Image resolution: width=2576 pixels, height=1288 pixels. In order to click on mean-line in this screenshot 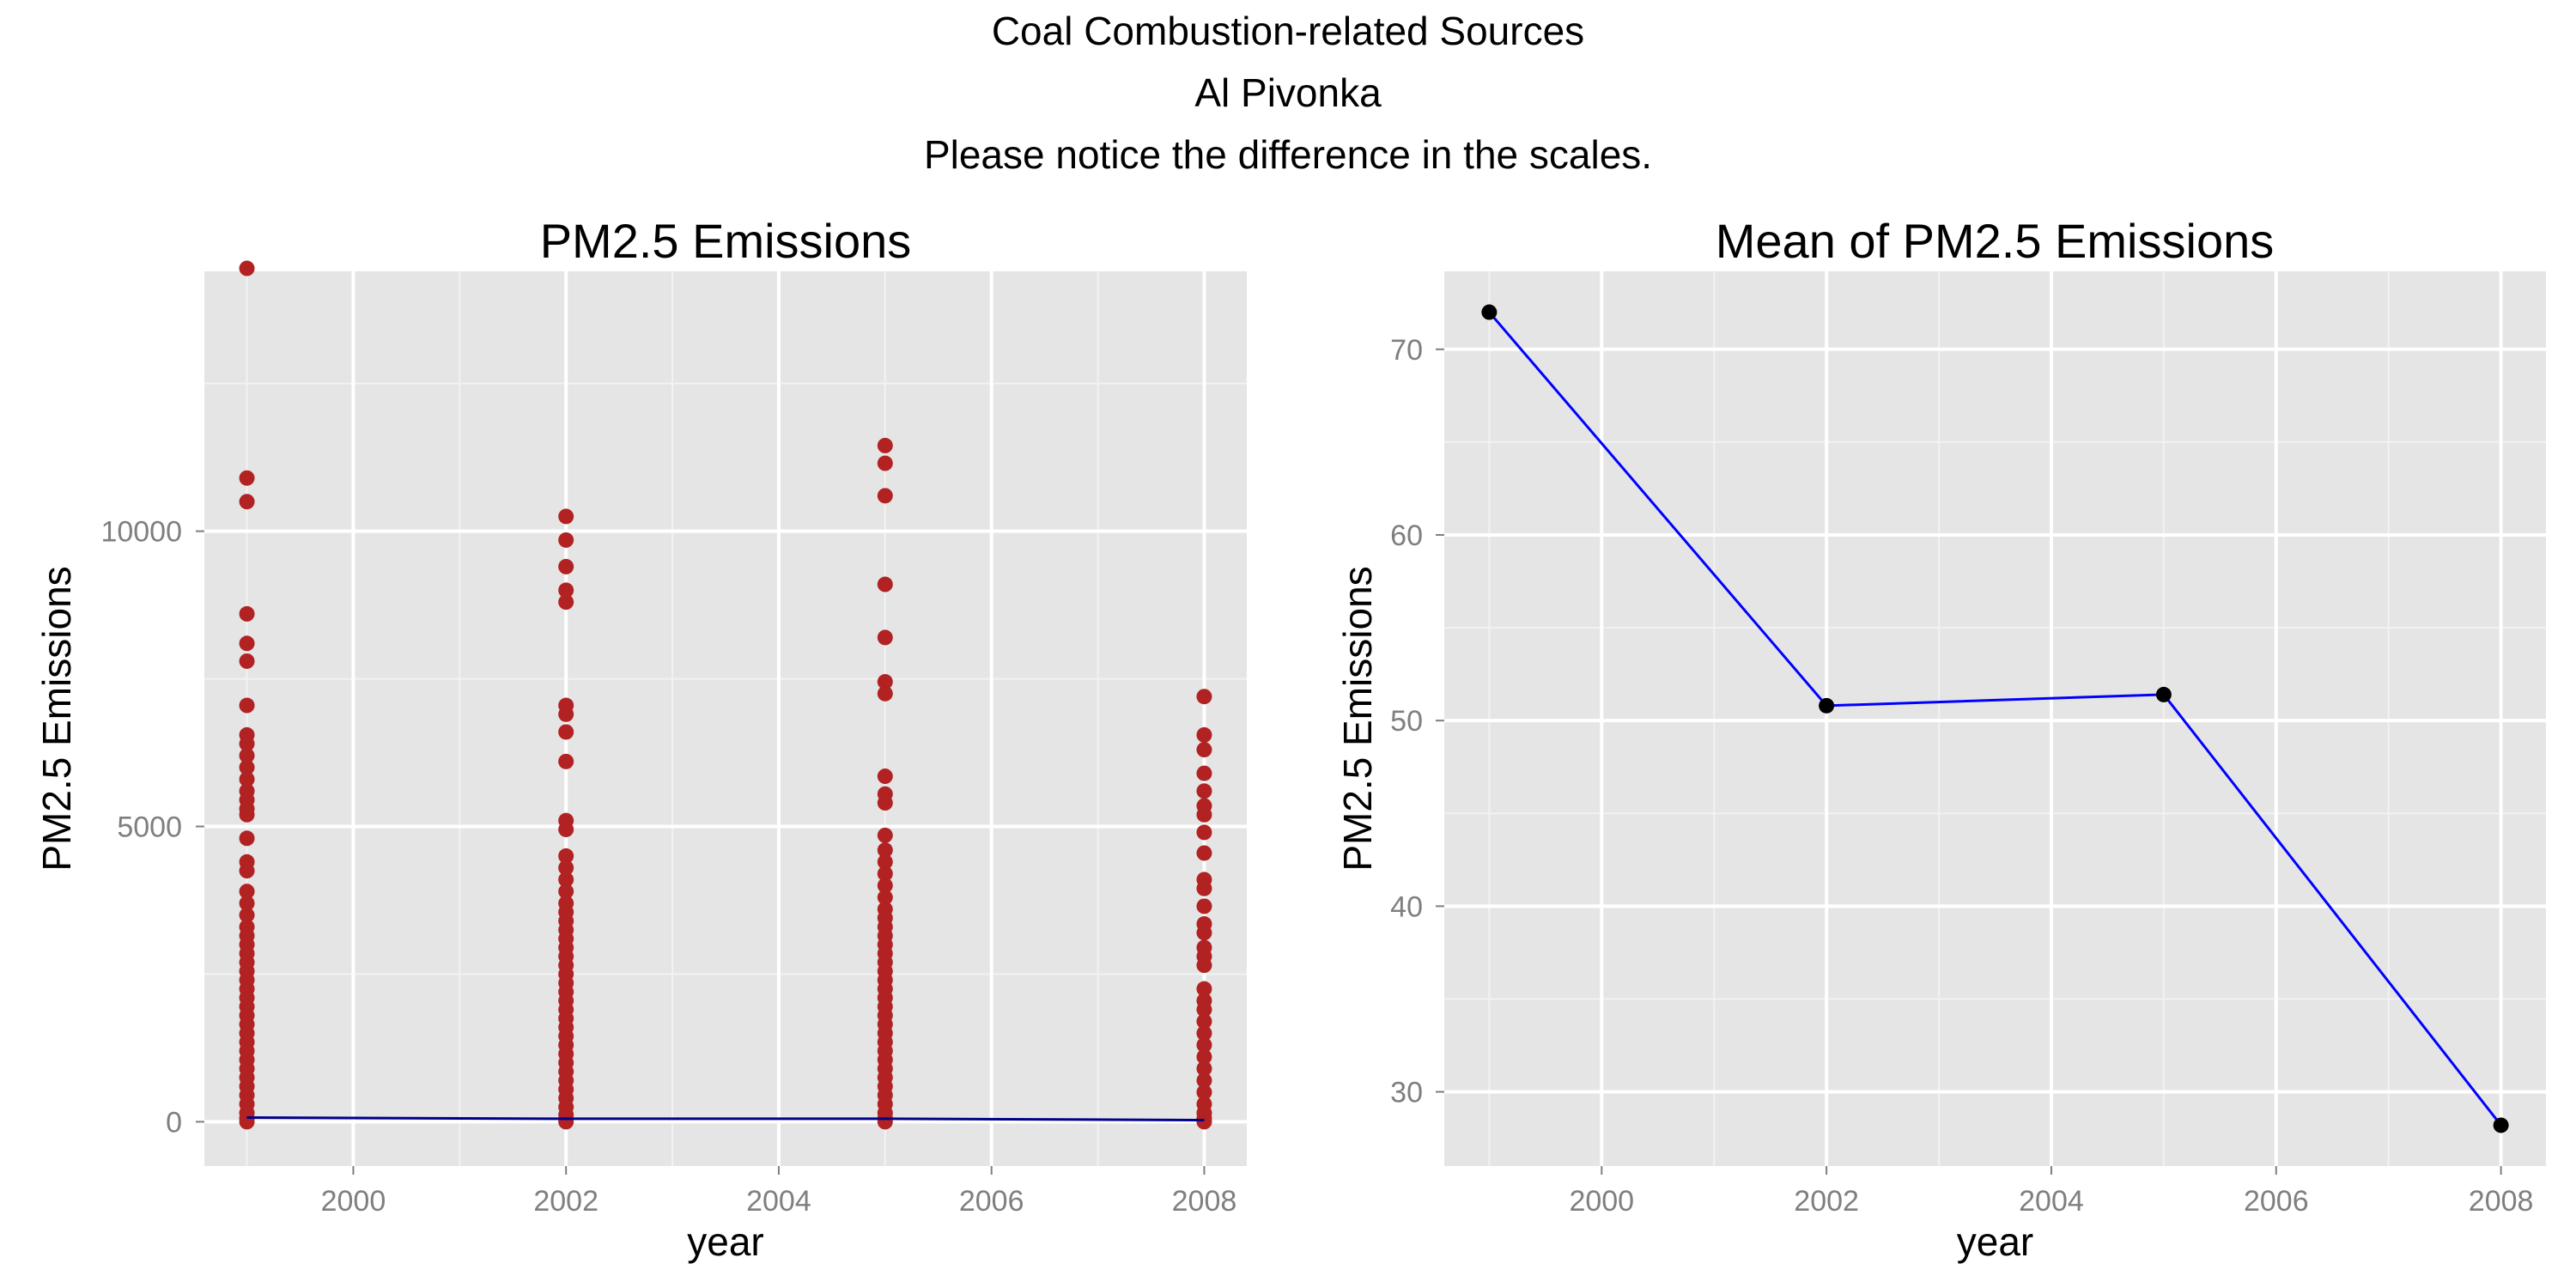, I will do `click(726, 1118)`.